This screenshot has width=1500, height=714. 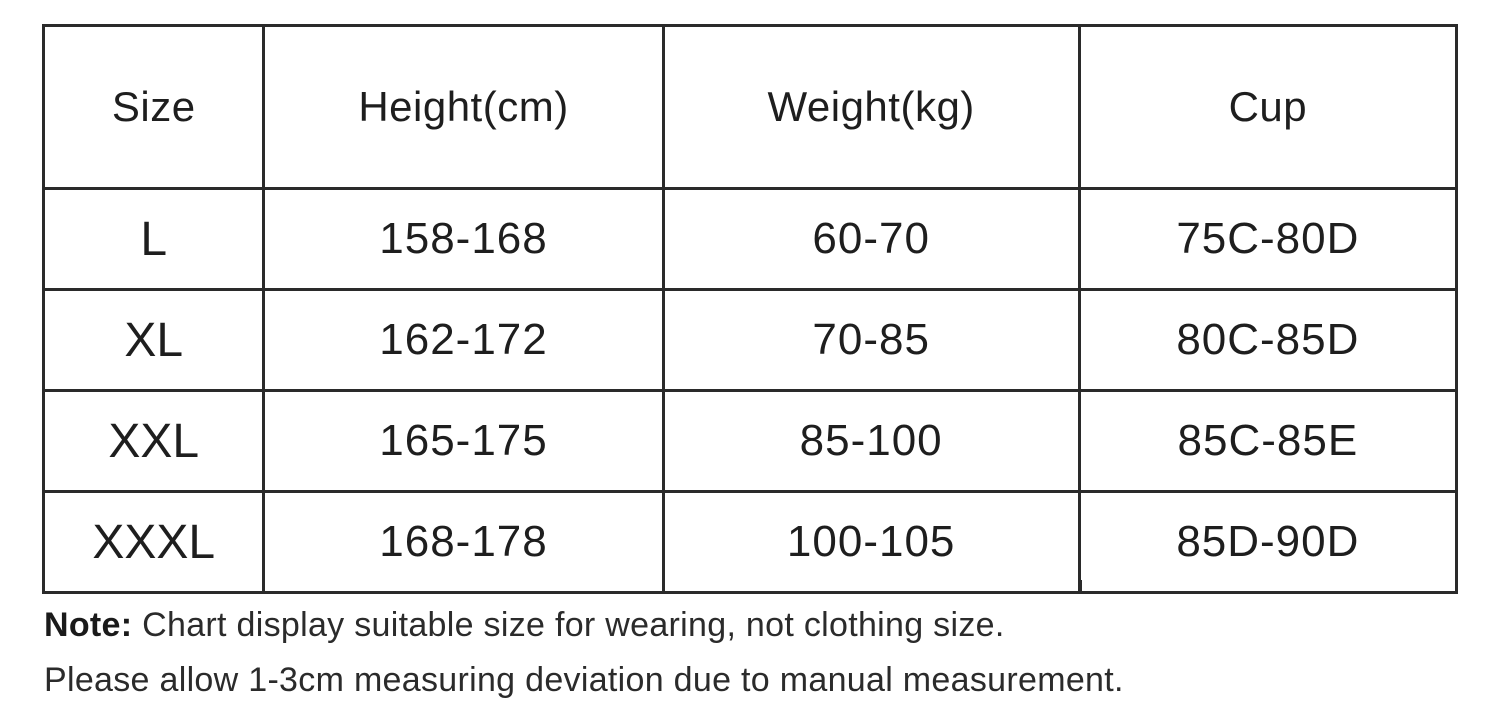 What do you see at coordinates (153, 441) in the screenshot?
I see `size-cell: XXL` at bounding box center [153, 441].